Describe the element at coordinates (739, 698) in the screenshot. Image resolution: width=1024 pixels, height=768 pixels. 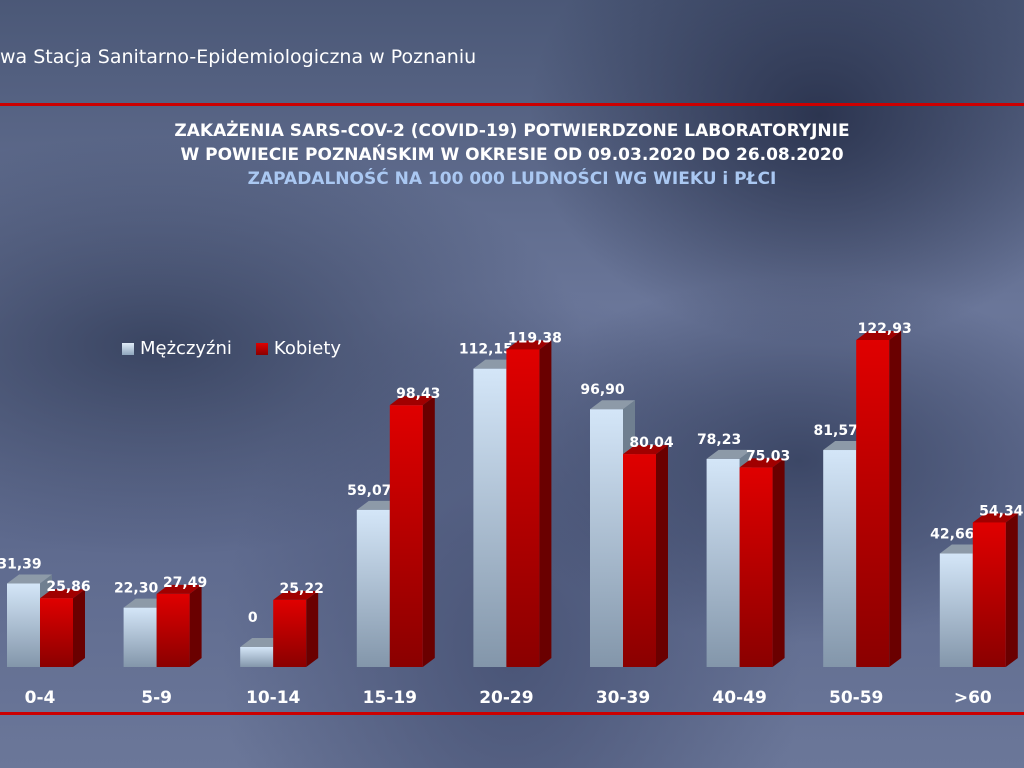
I see `x-tick-label: 40-49` at that location.